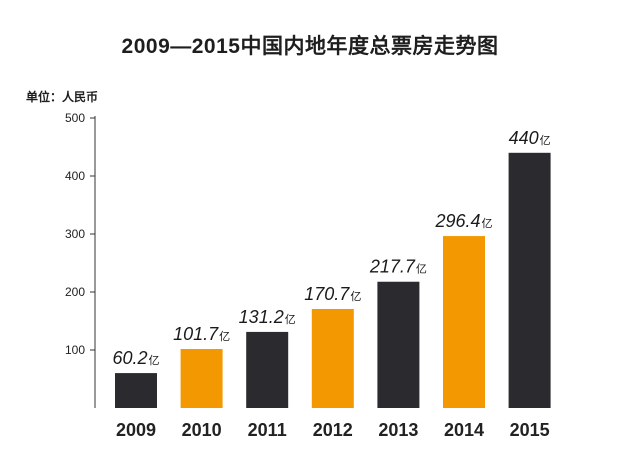  I want to click on data-label-2014: 296.4亿, so click(463, 221).